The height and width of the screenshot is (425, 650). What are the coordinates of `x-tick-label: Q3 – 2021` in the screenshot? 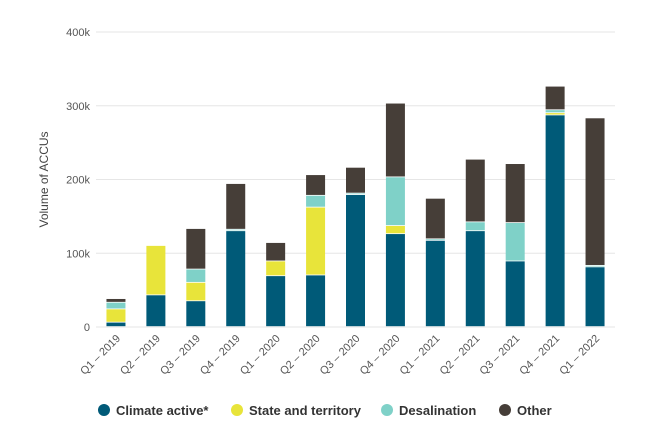 It's located at (500, 355).